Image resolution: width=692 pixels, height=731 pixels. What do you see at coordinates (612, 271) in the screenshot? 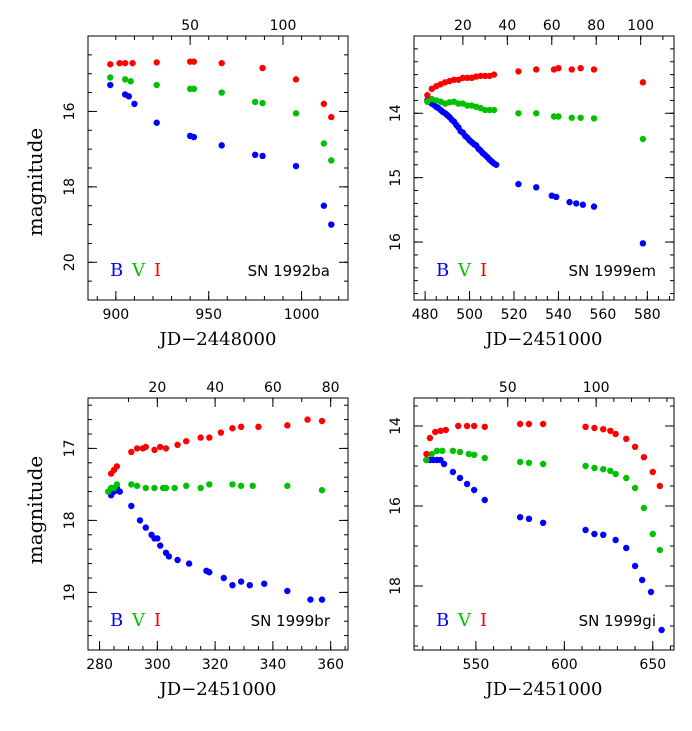
I see `panel-title: SN 1999em` at bounding box center [612, 271].